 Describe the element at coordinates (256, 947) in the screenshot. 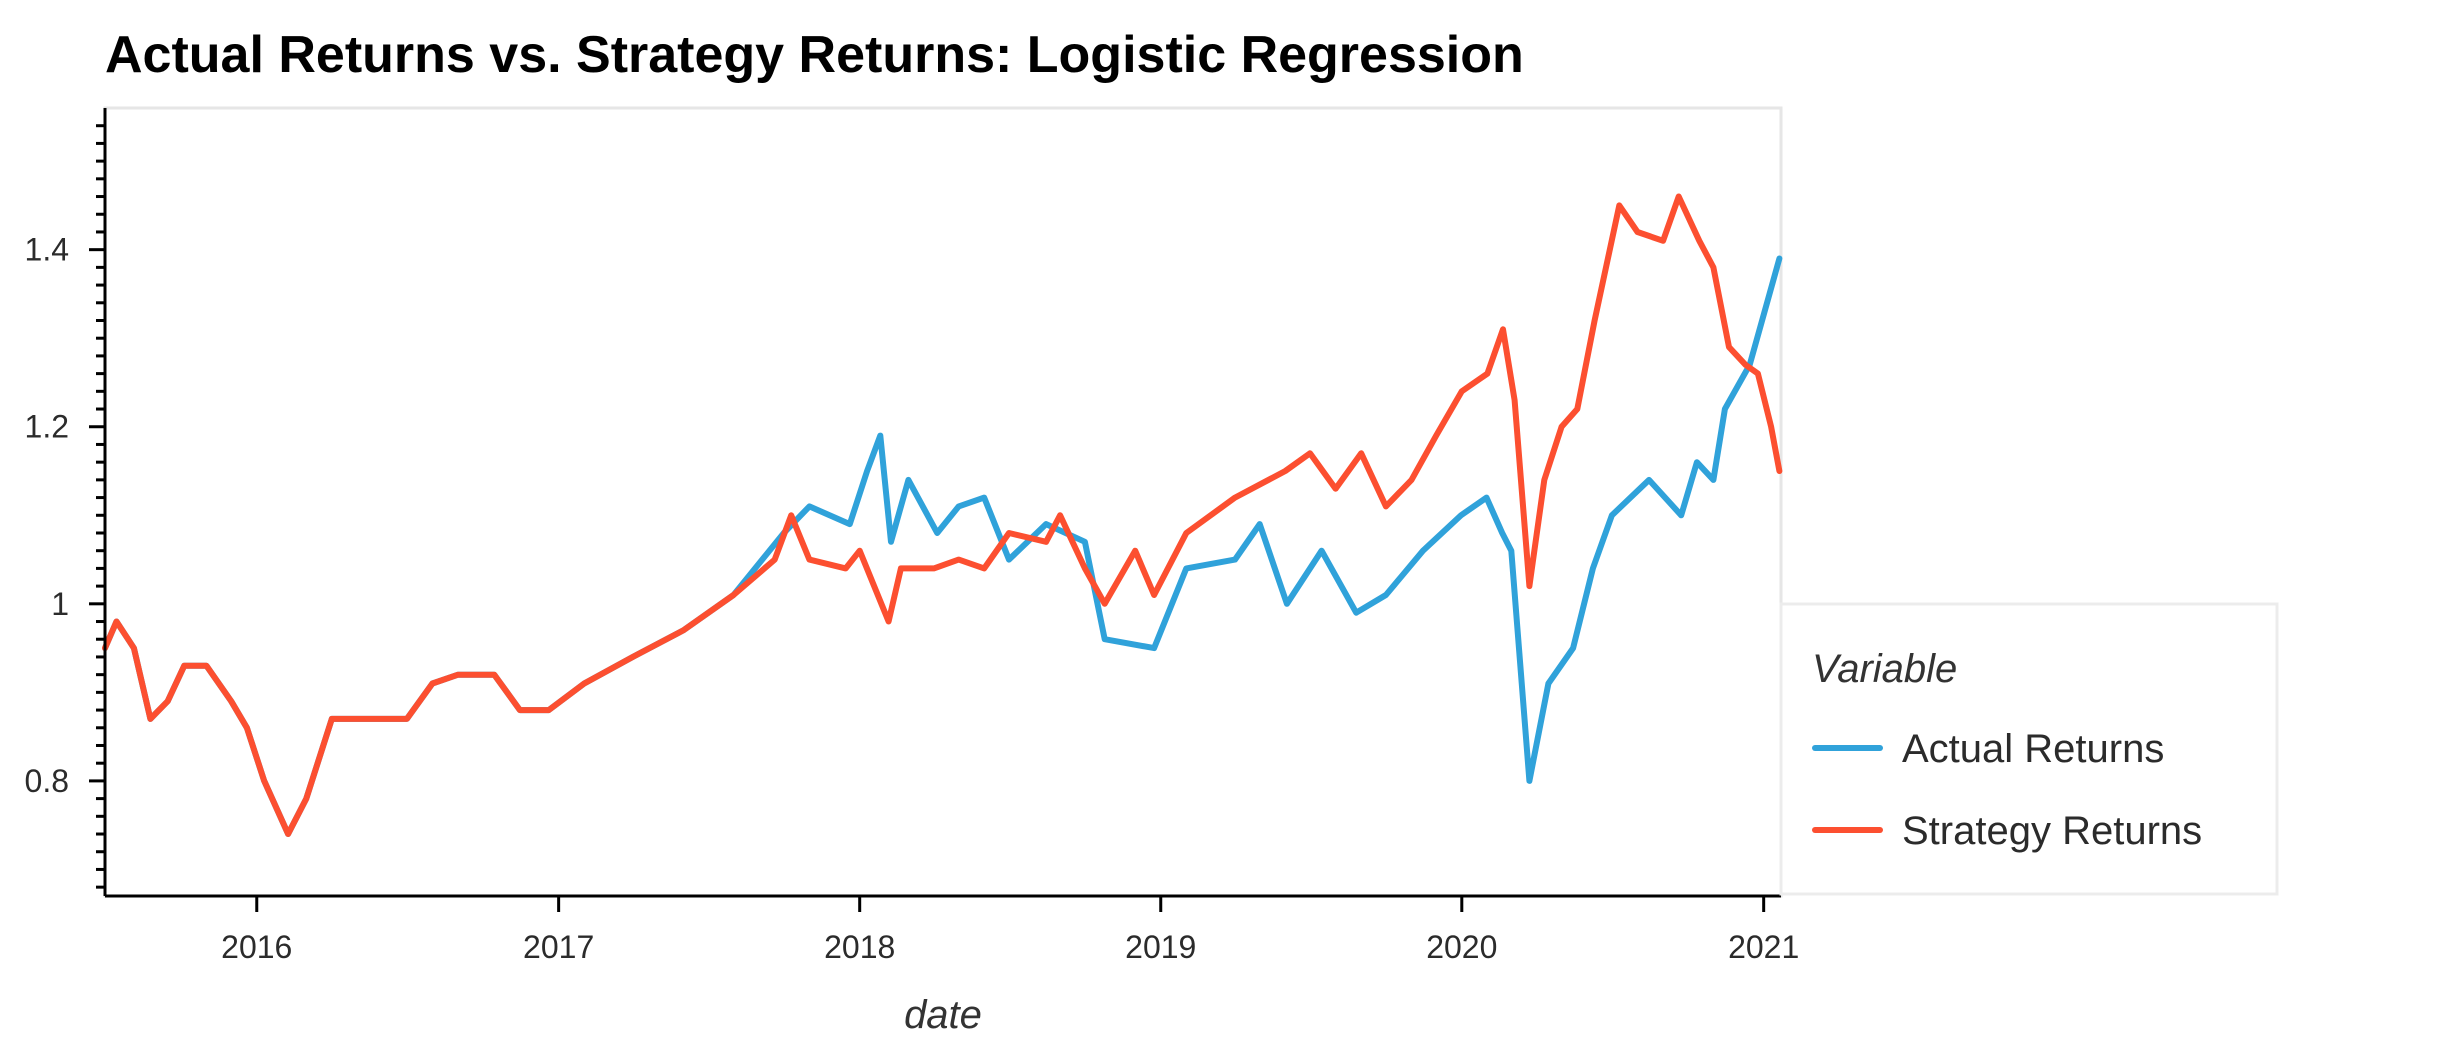

I see `x-tick-label: 2016` at that location.